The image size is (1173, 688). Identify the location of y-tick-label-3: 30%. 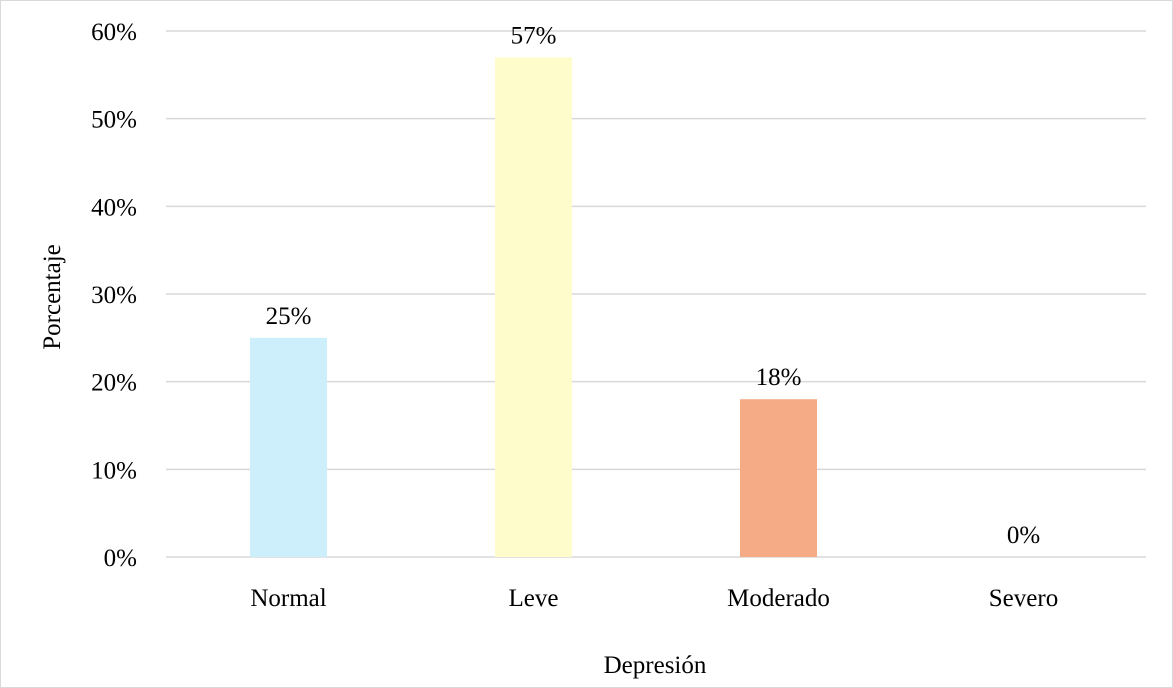
(114, 295).